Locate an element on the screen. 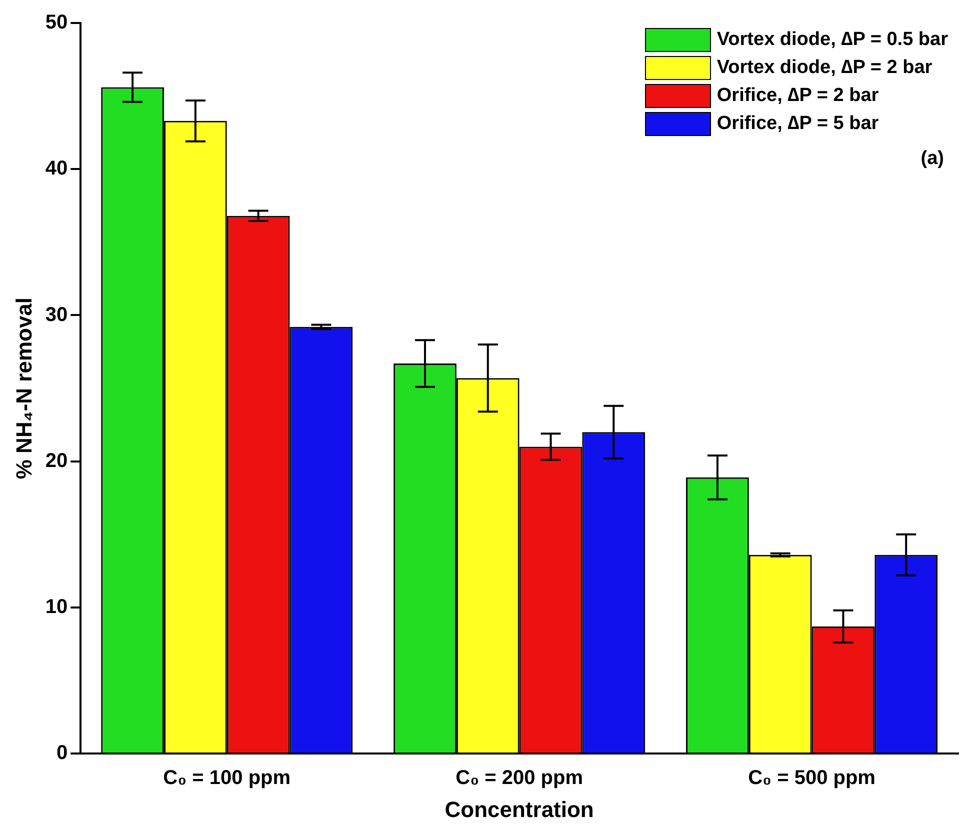  x-tick-label: C₀ = 100 ppm is located at coordinates (227, 778).